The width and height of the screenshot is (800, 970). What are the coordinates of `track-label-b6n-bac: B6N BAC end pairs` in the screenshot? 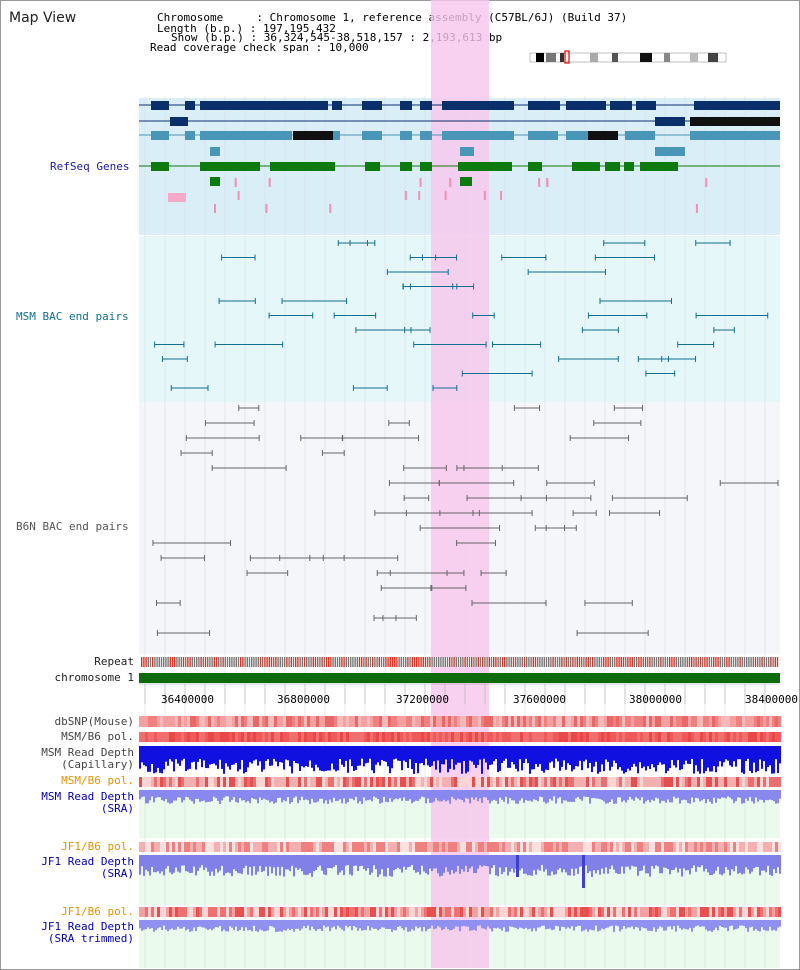 It's located at (72, 526).